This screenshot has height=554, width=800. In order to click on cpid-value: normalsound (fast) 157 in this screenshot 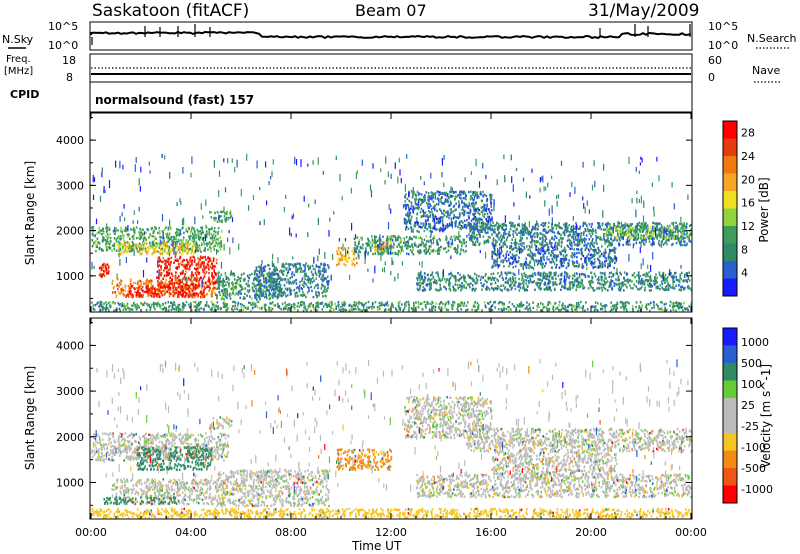, I will do `click(174, 100)`.